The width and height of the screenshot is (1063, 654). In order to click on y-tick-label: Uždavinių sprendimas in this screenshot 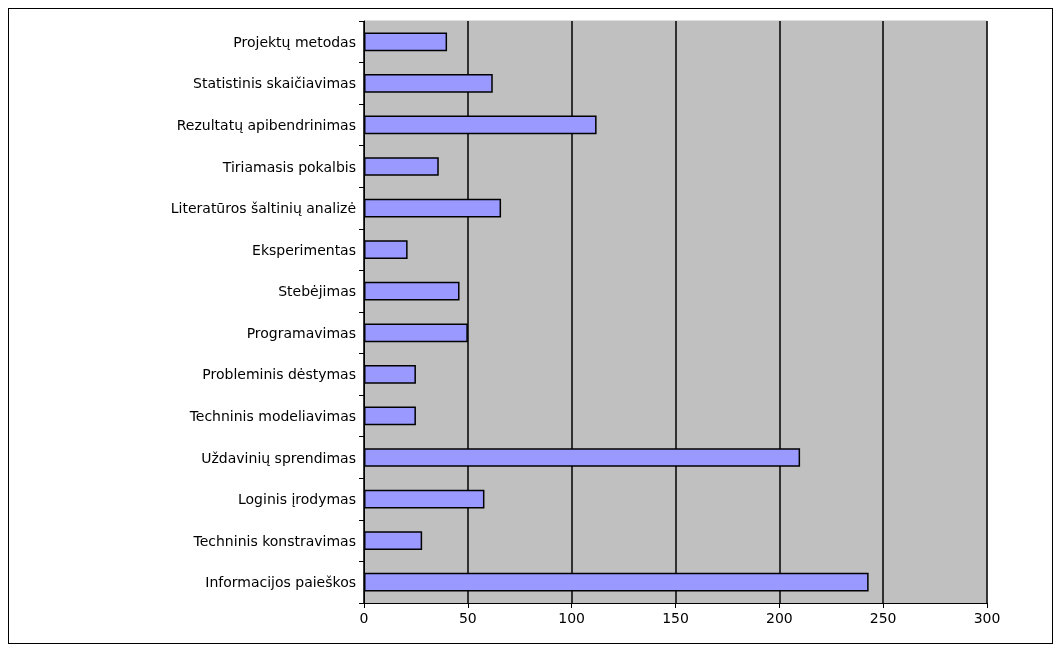, I will do `click(278, 457)`.